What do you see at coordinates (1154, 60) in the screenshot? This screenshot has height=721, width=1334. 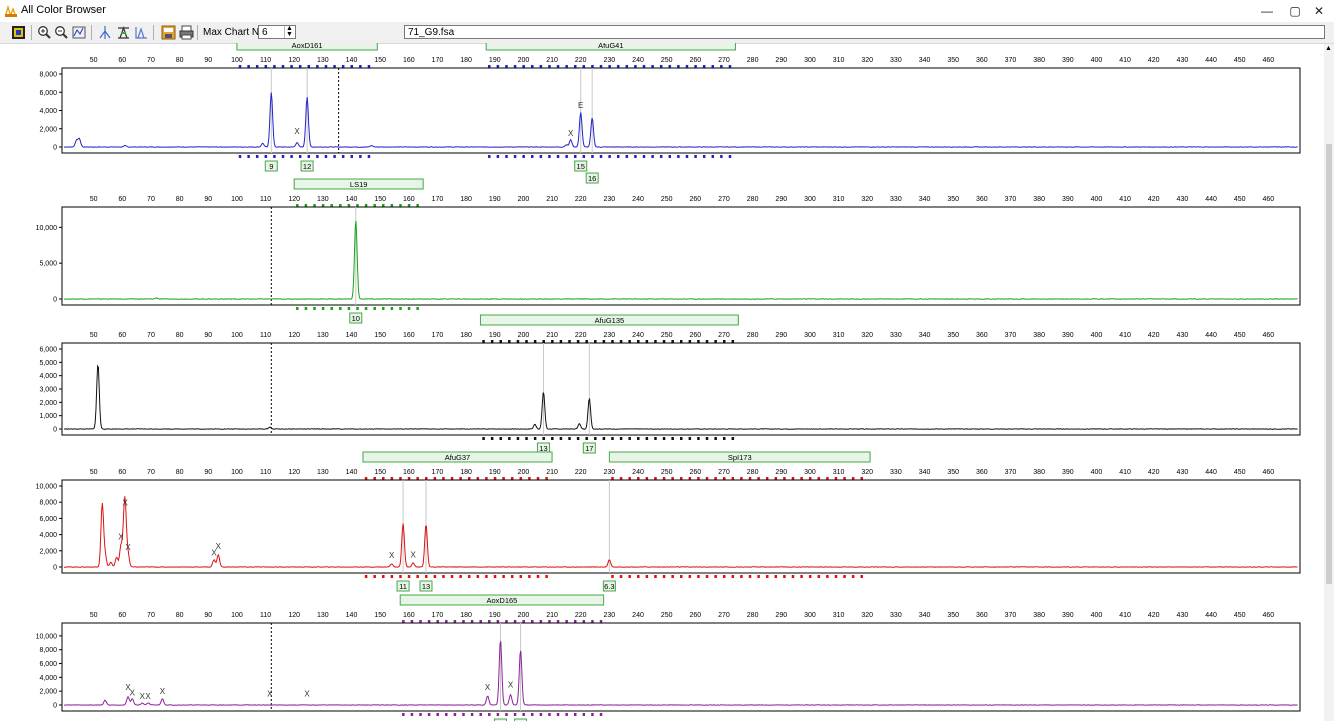 I see `size-tick-label: 420` at bounding box center [1154, 60].